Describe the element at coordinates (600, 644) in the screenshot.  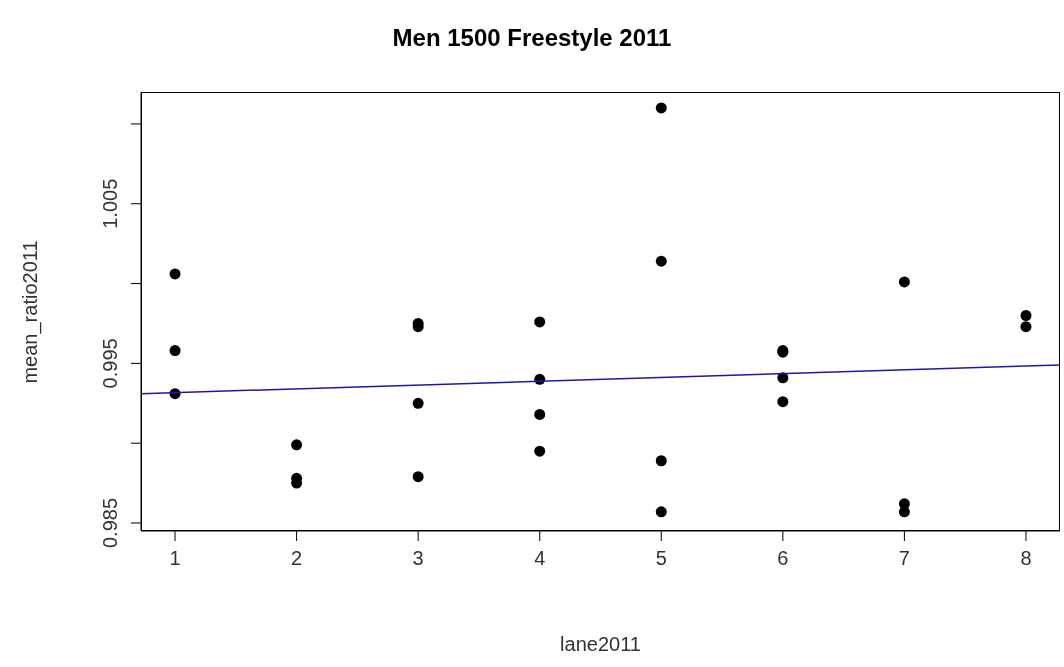
I see `x-axis-title: lane2011` at that location.